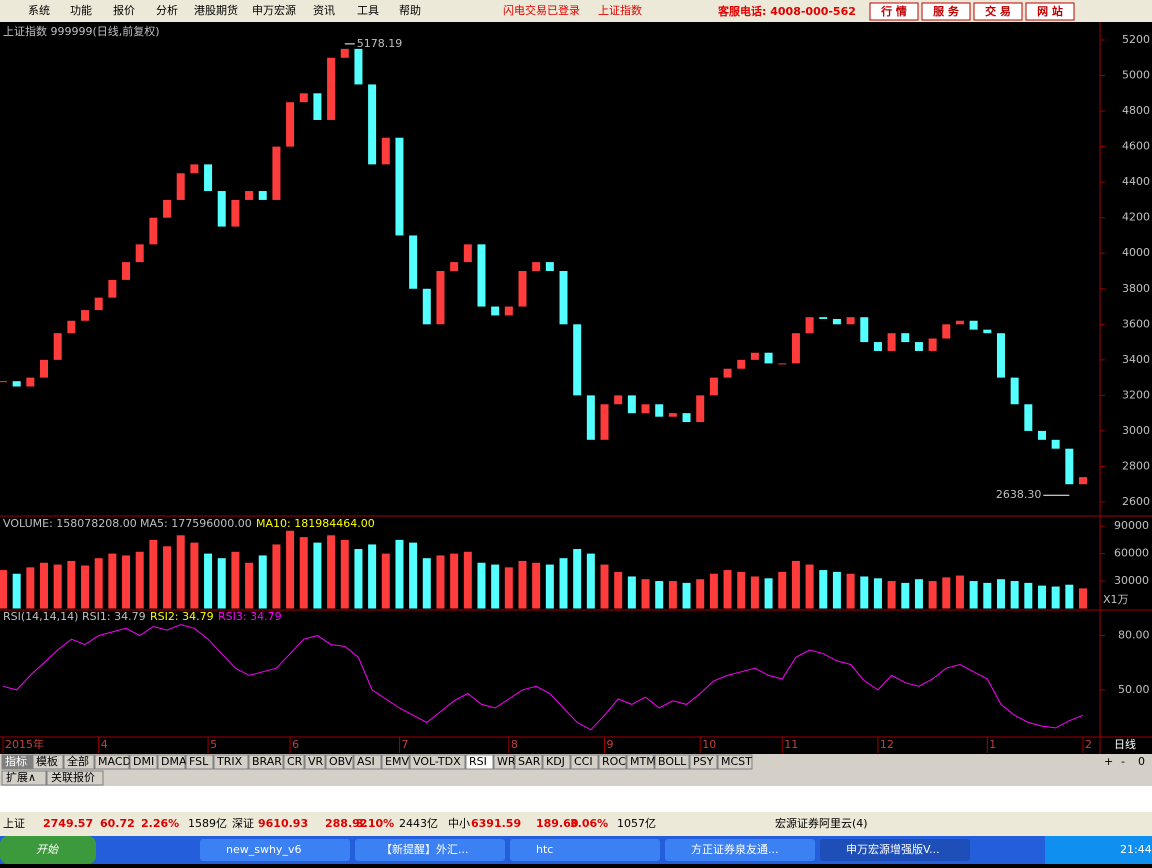 This screenshot has height=868, width=1152. Describe the element at coordinates (1136, 75) in the screenshot. I see `y-tick-label: 5000` at that location.